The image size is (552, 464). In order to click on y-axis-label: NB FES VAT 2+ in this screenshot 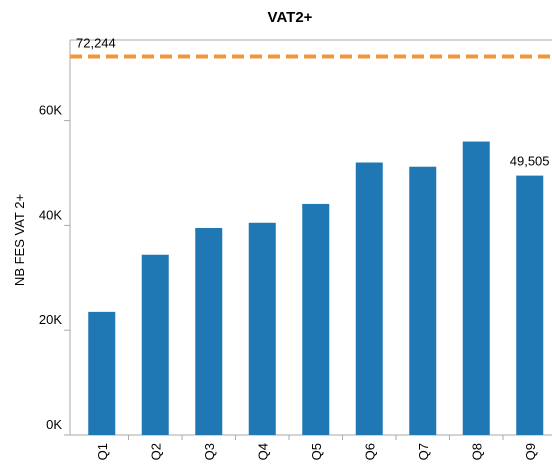, I will do `click(19, 240)`.